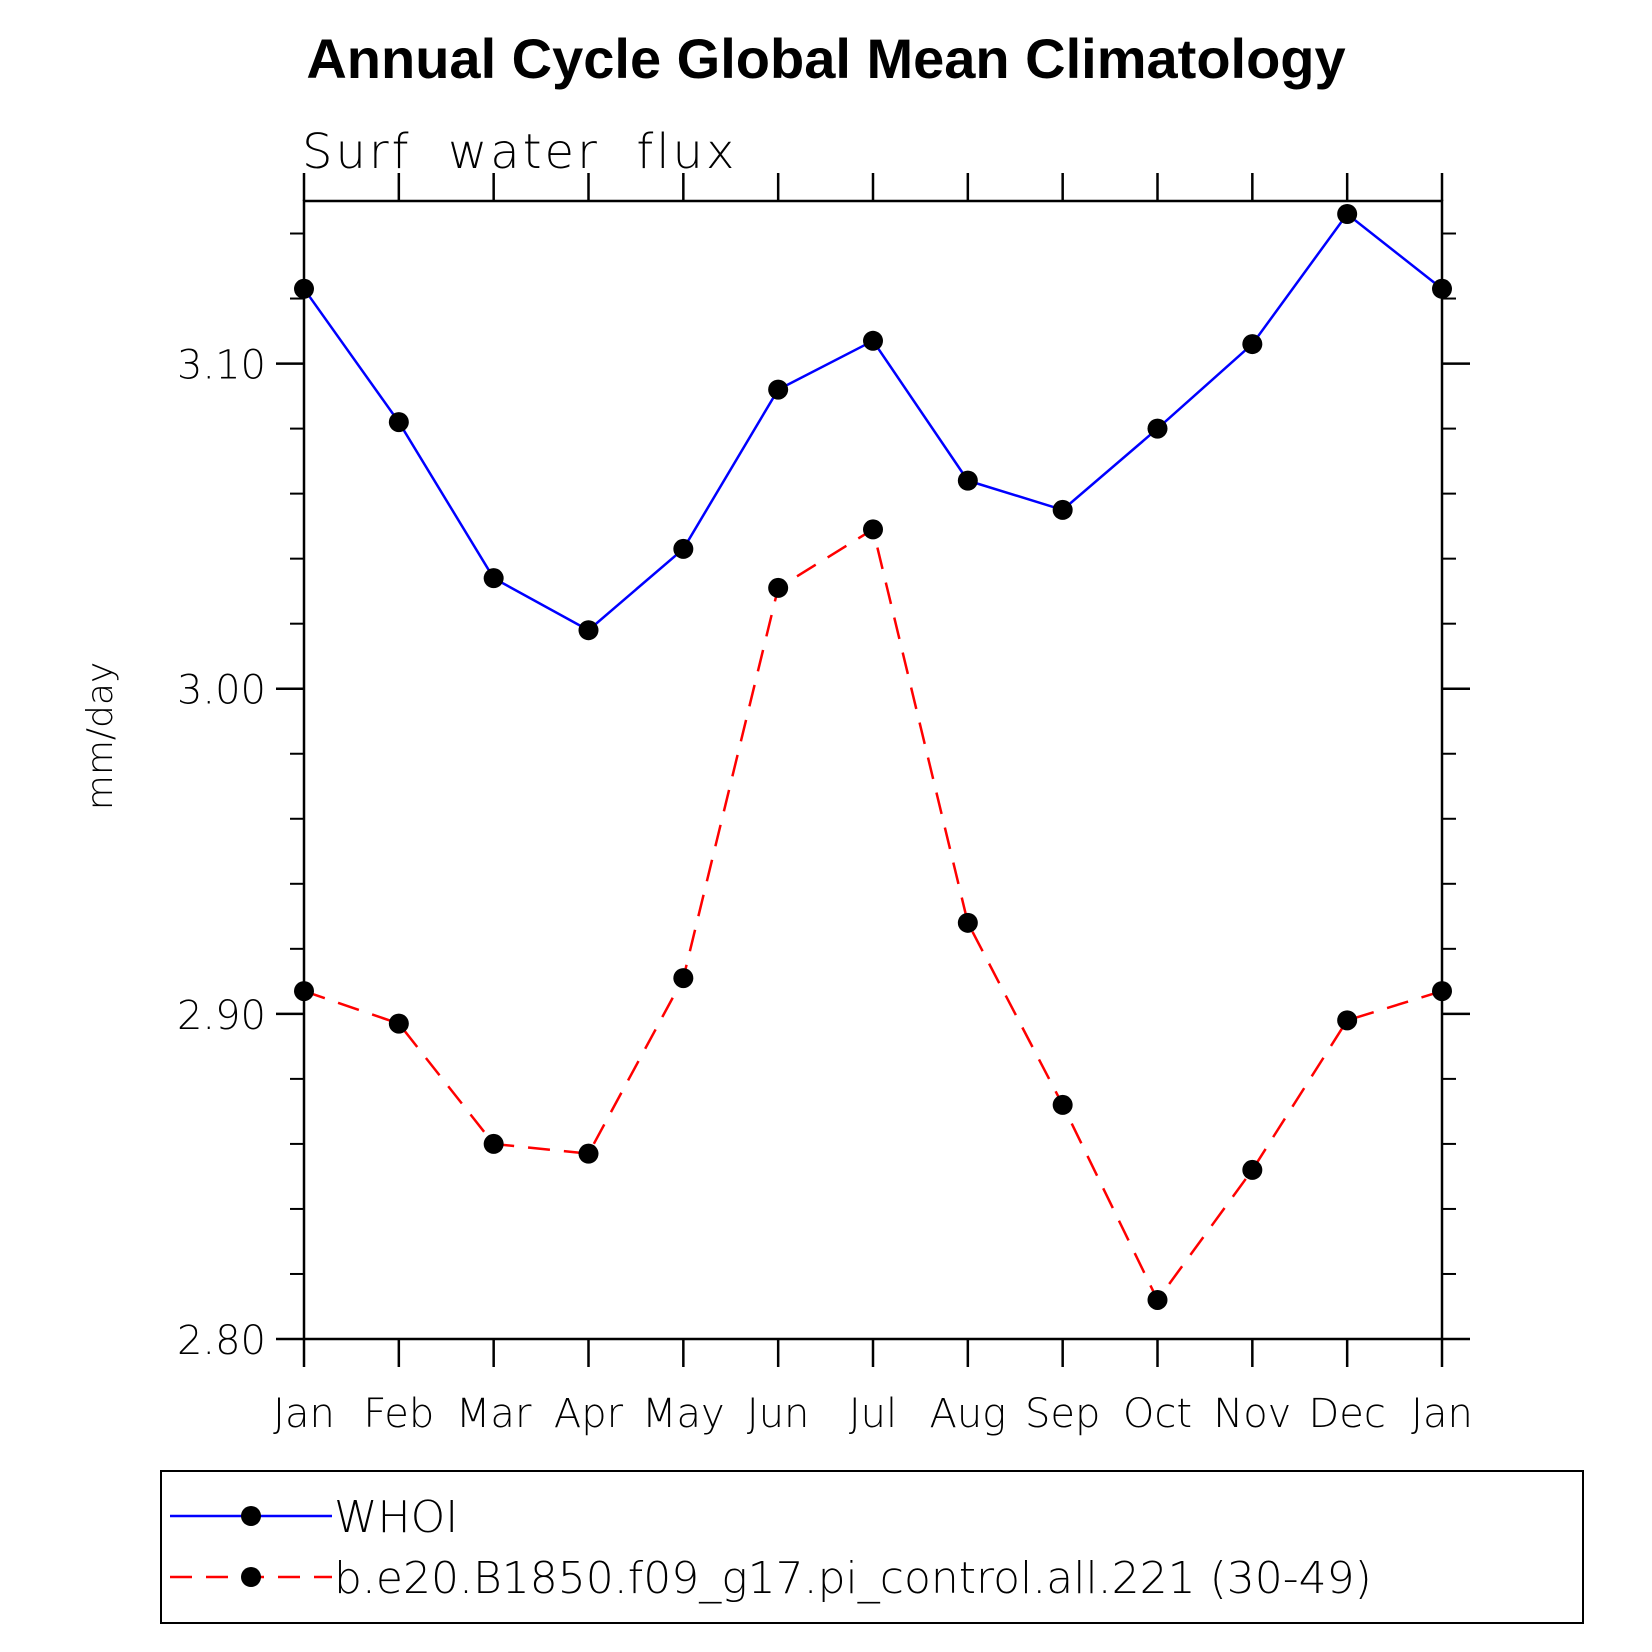 This screenshot has height=1652, width=1652. I want to click on y-tick-label: 3.00, so click(221, 691).